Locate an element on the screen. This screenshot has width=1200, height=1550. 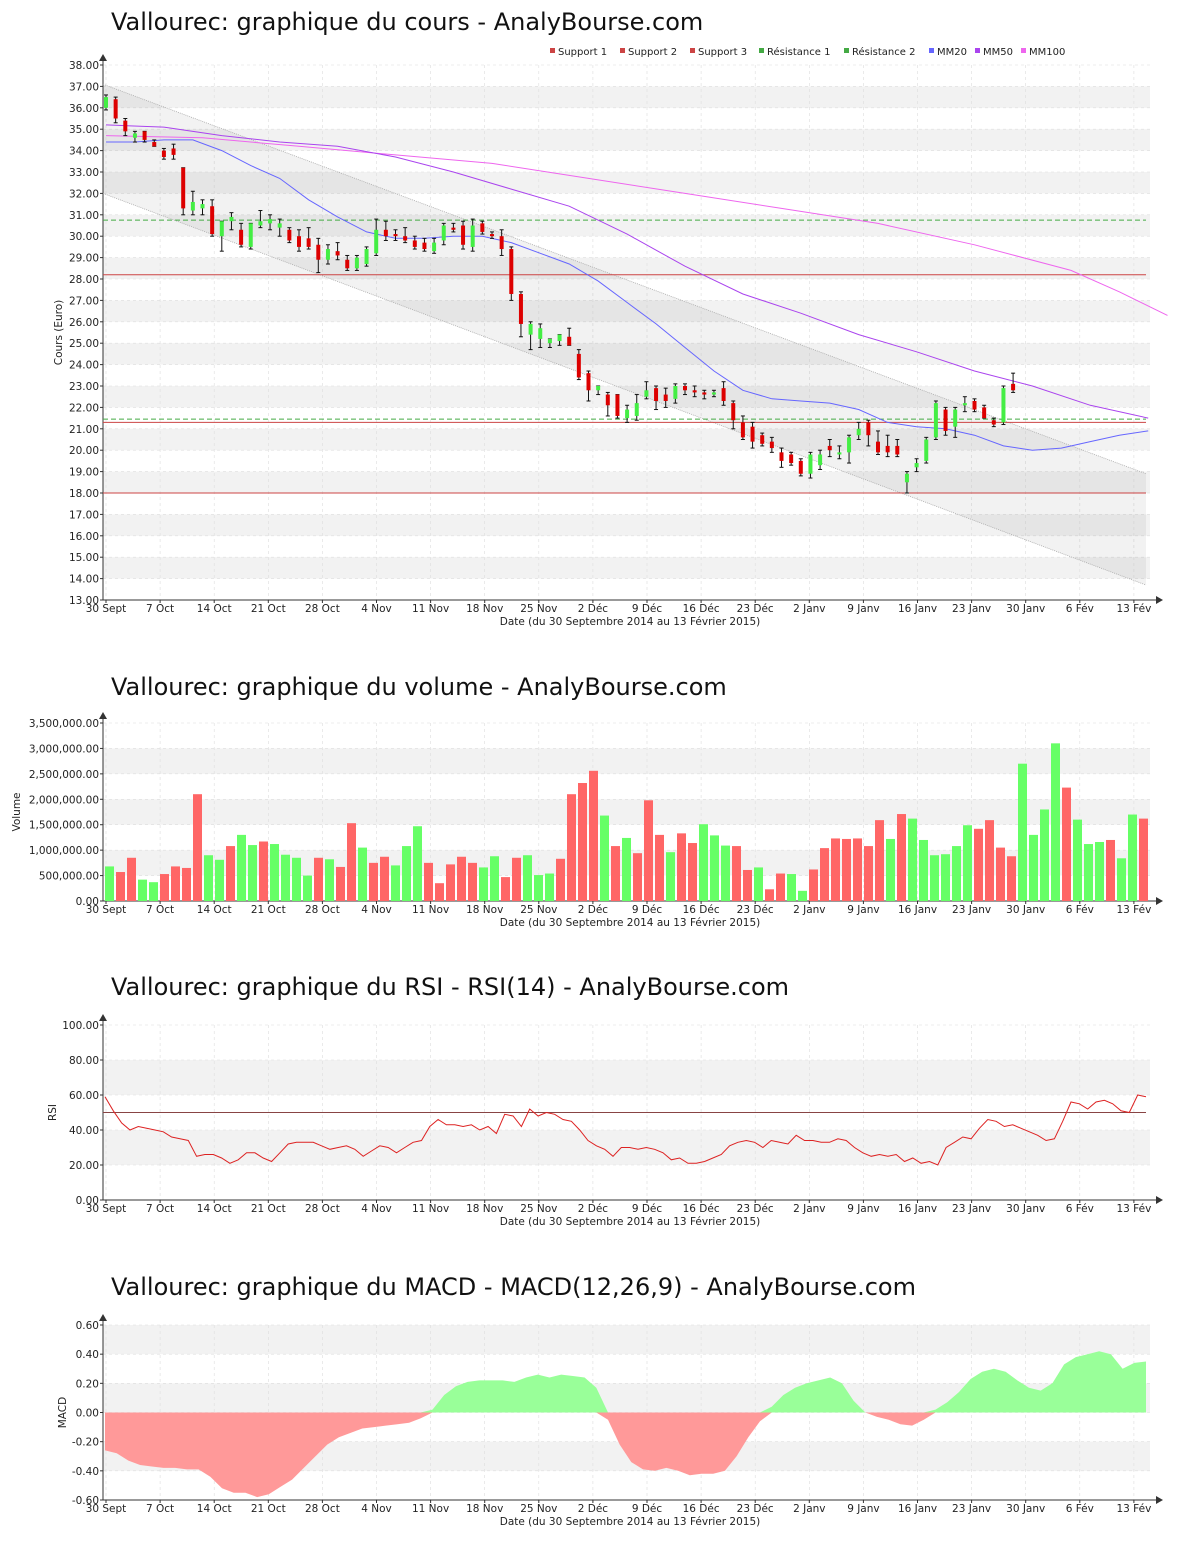
legend-label: Support 1 is located at coordinates (582, 52).